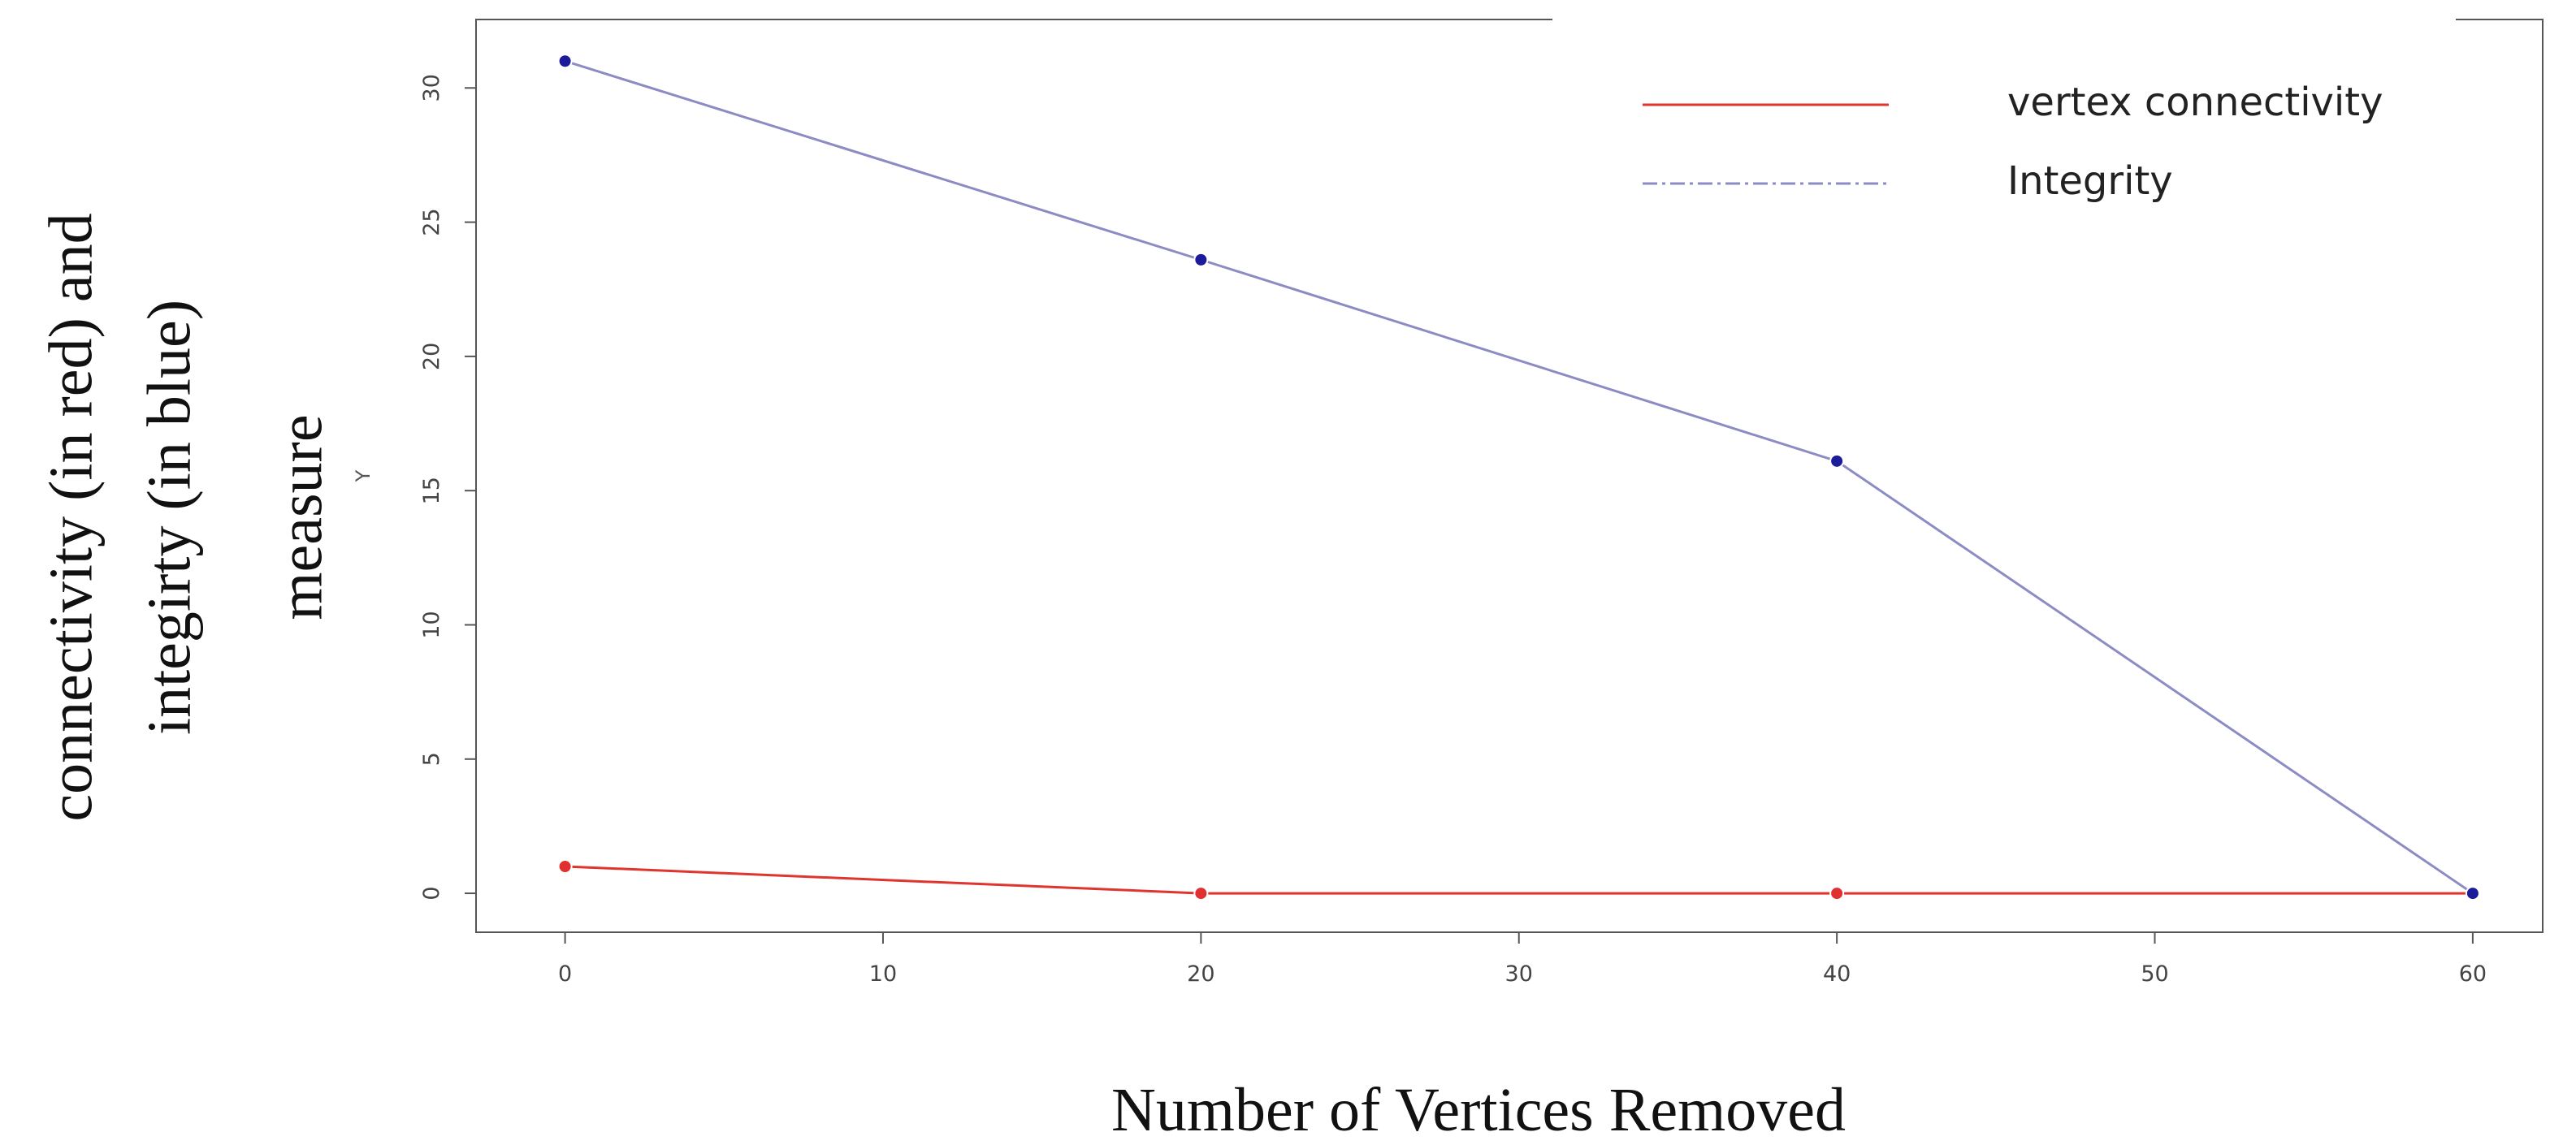 Image resolution: width=2576 pixels, height=1145 pixels. I want to click on y-tick-label: 30, so click(431, 88).